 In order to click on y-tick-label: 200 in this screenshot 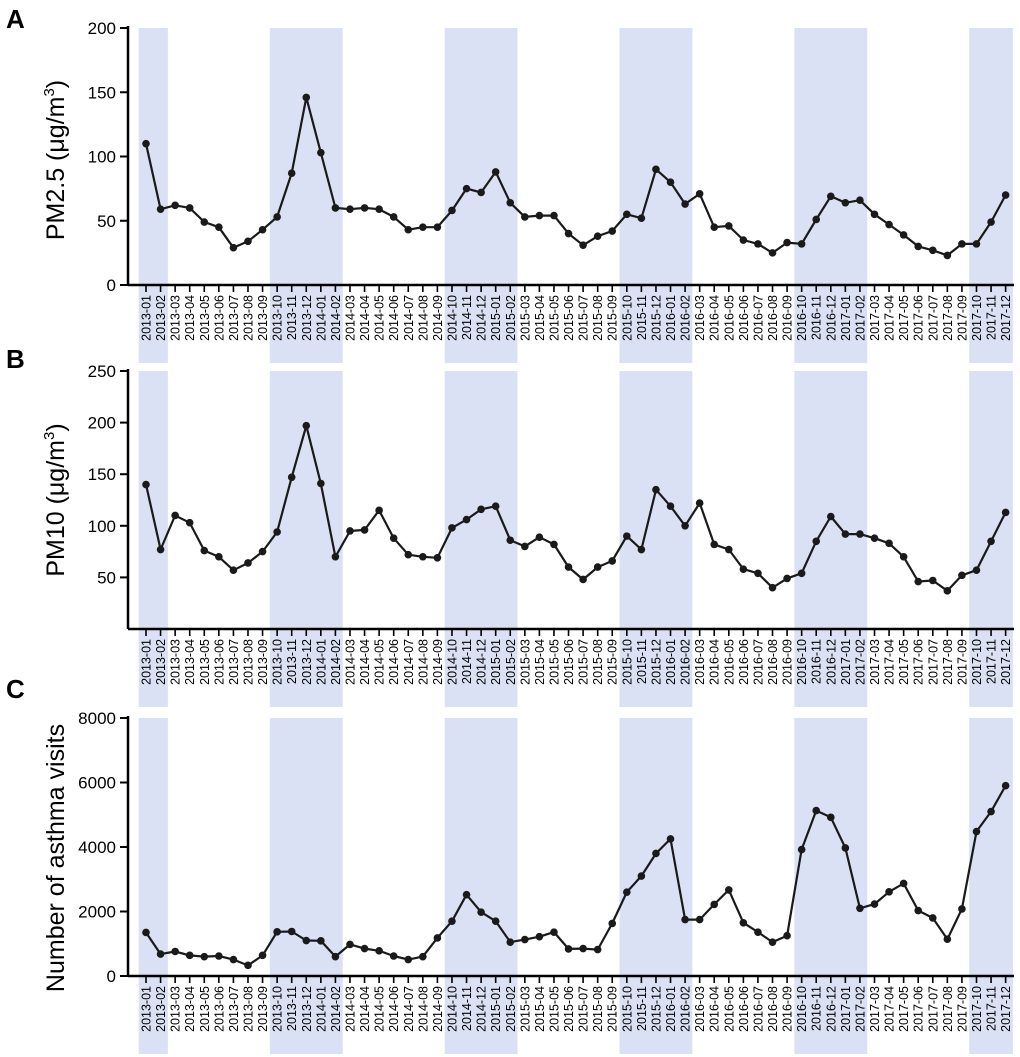, I will do `click(102, 423)`.